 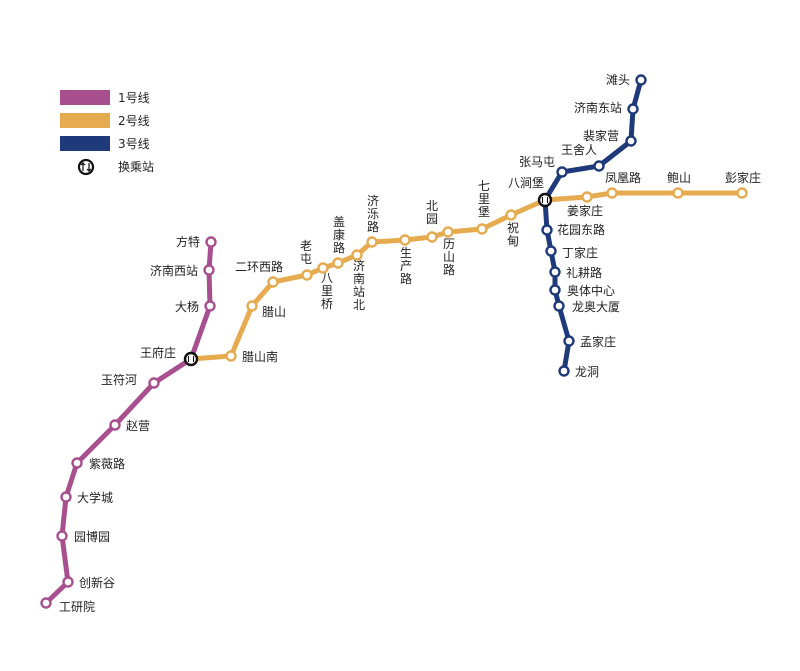 I want to click on station-label: 腊山南, so click(x=260, y=356).